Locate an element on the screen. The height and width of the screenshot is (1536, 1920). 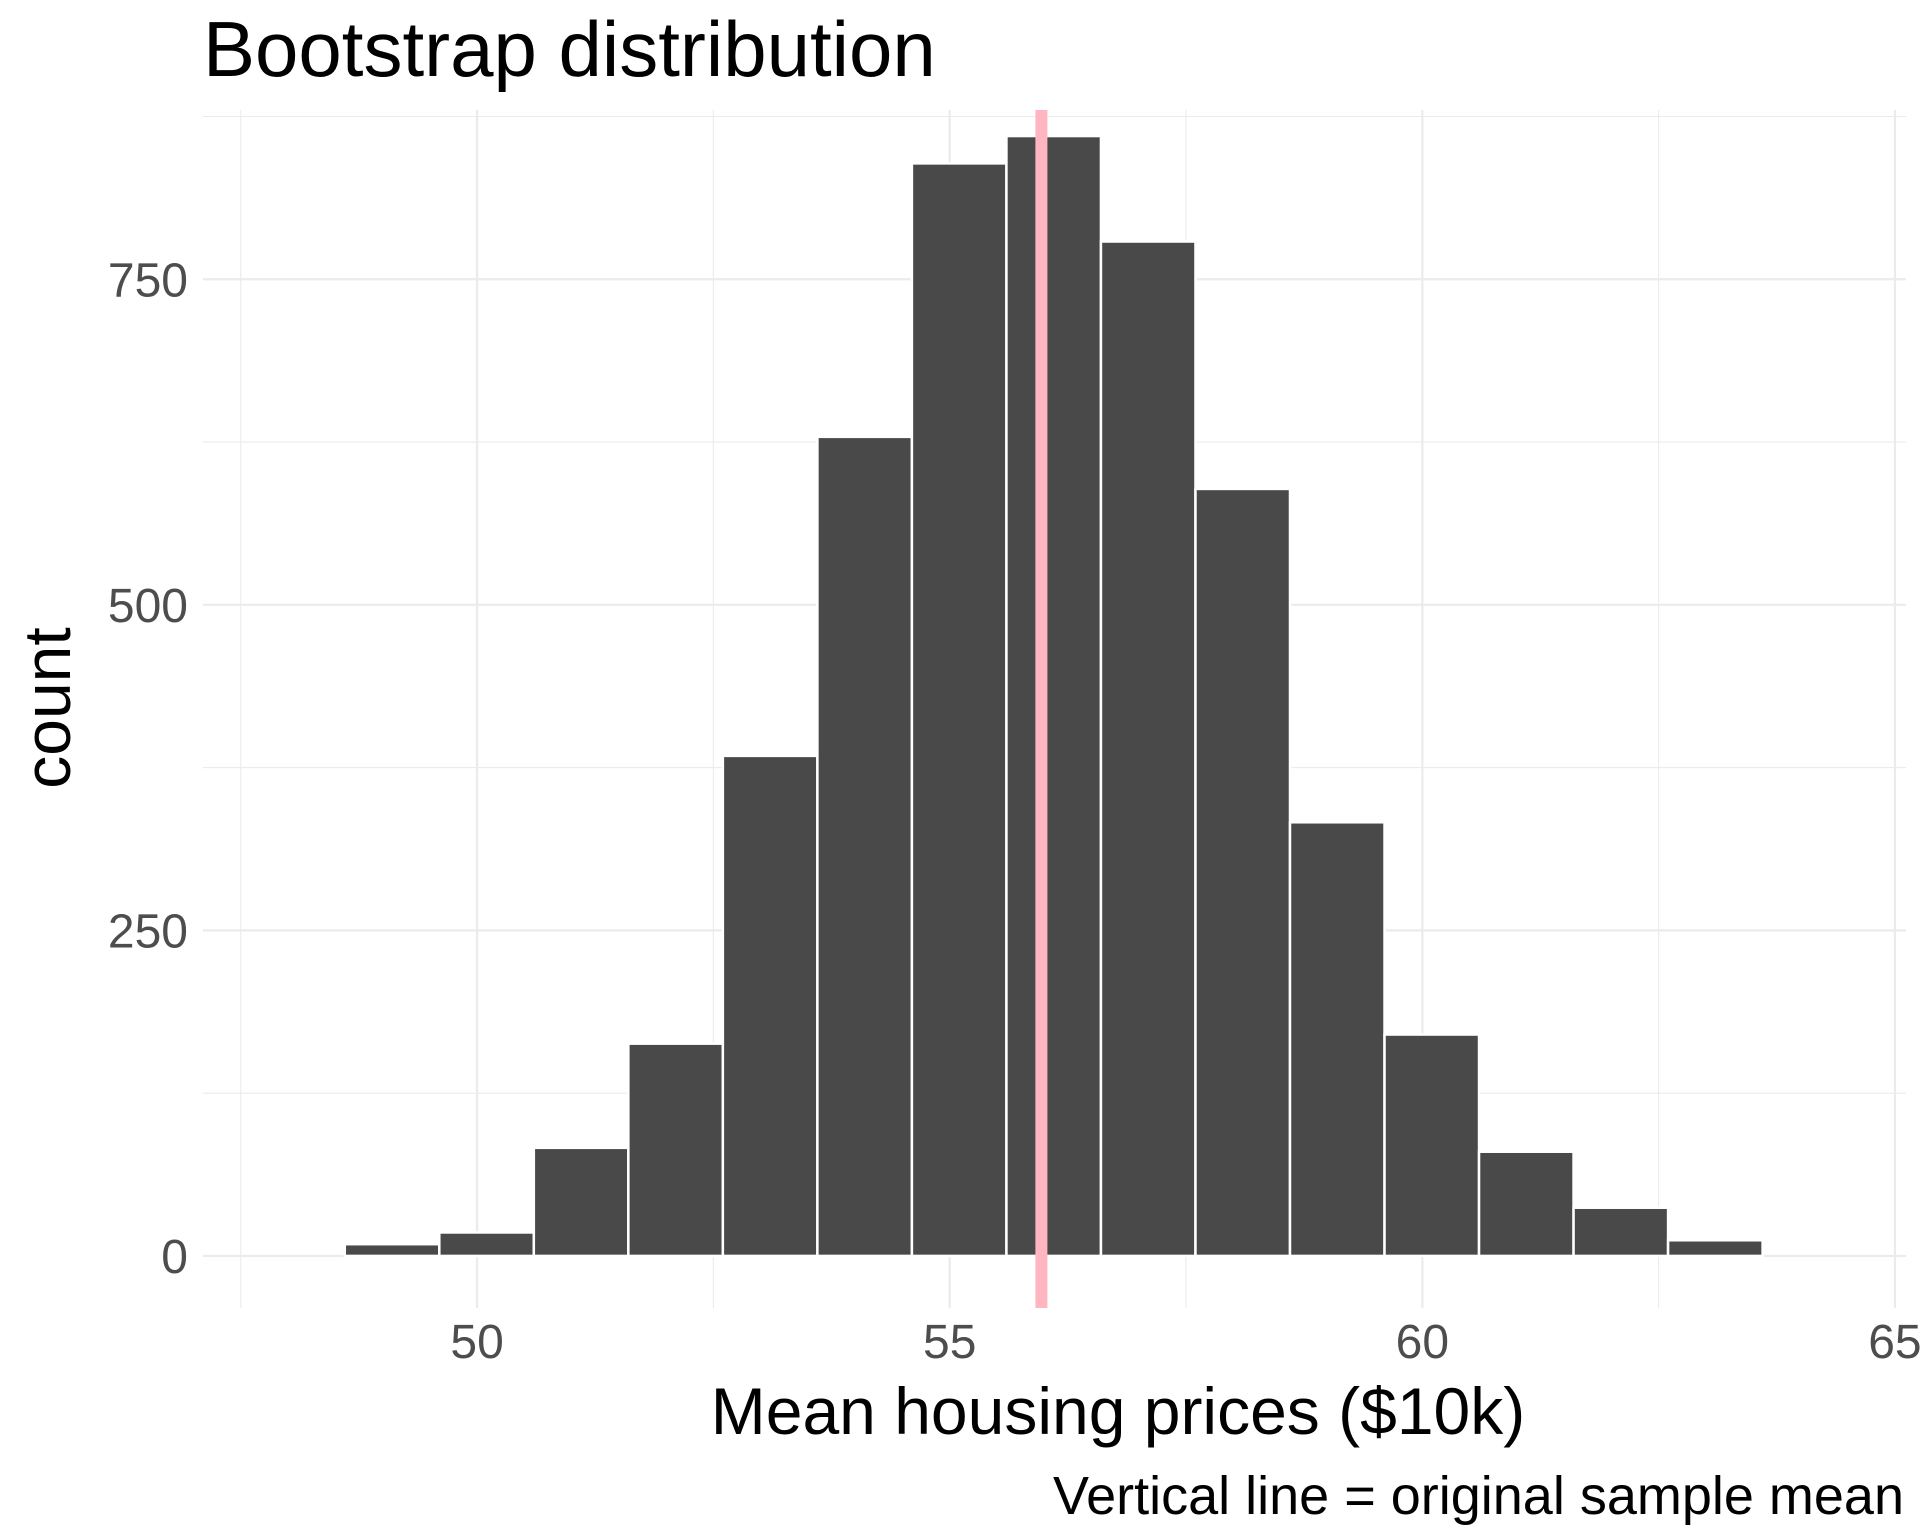
chart-caption: Vertical line = original sample mean is located at coordinates (1478, 1496).